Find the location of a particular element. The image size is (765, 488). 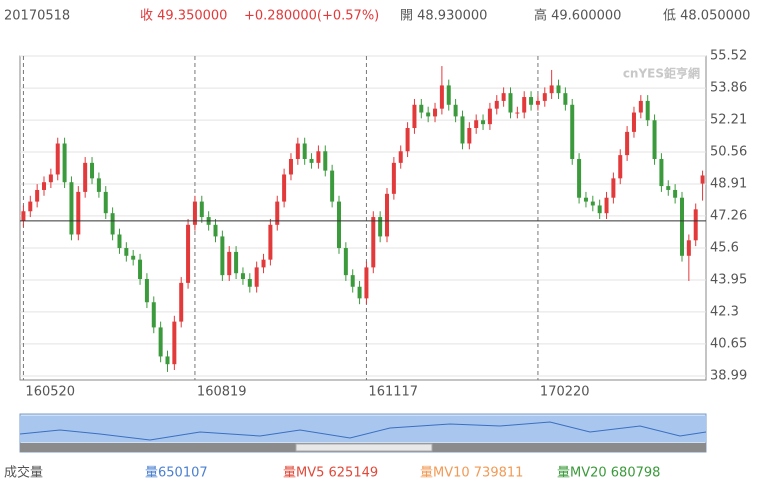

navigator-line is located at coordinates (363, 431).